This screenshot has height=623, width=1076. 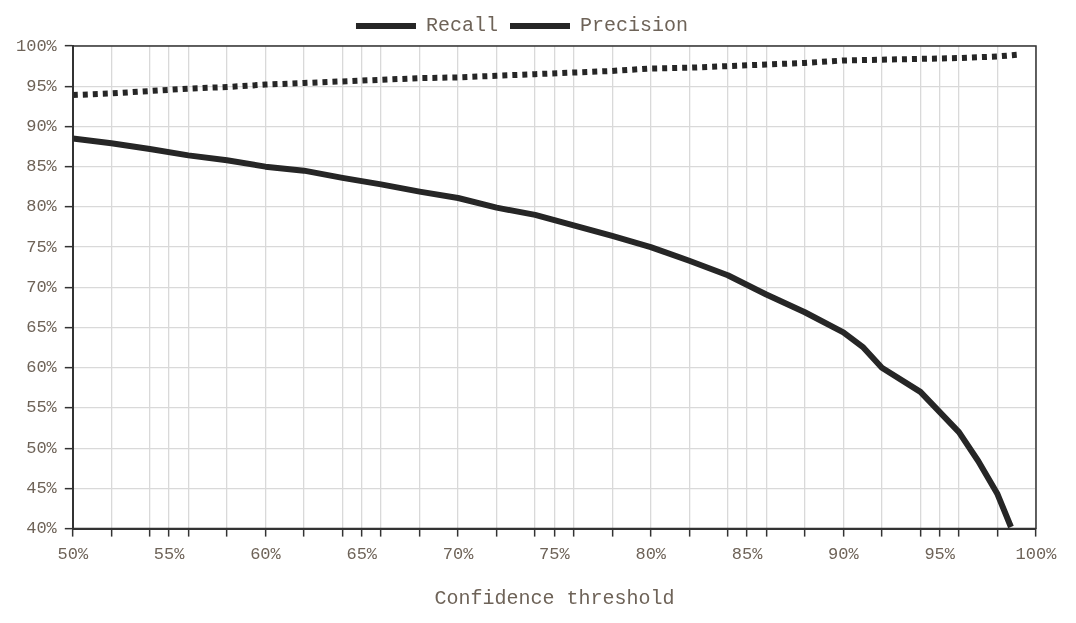 I want to click on y-tick-label: 65%, so click(x=42, y=328).